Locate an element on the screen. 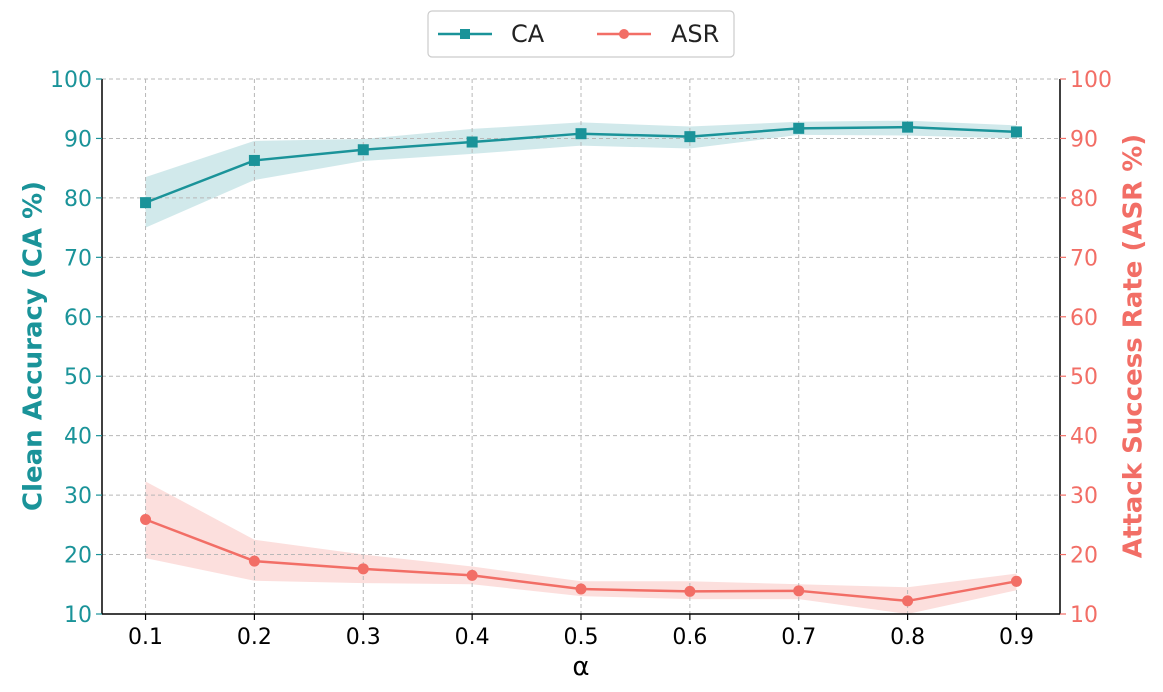 Image resolution: width=1163 pixels, height=692 pixels. y-right-tick-label: 40 is located at coordinates (1084, 437).